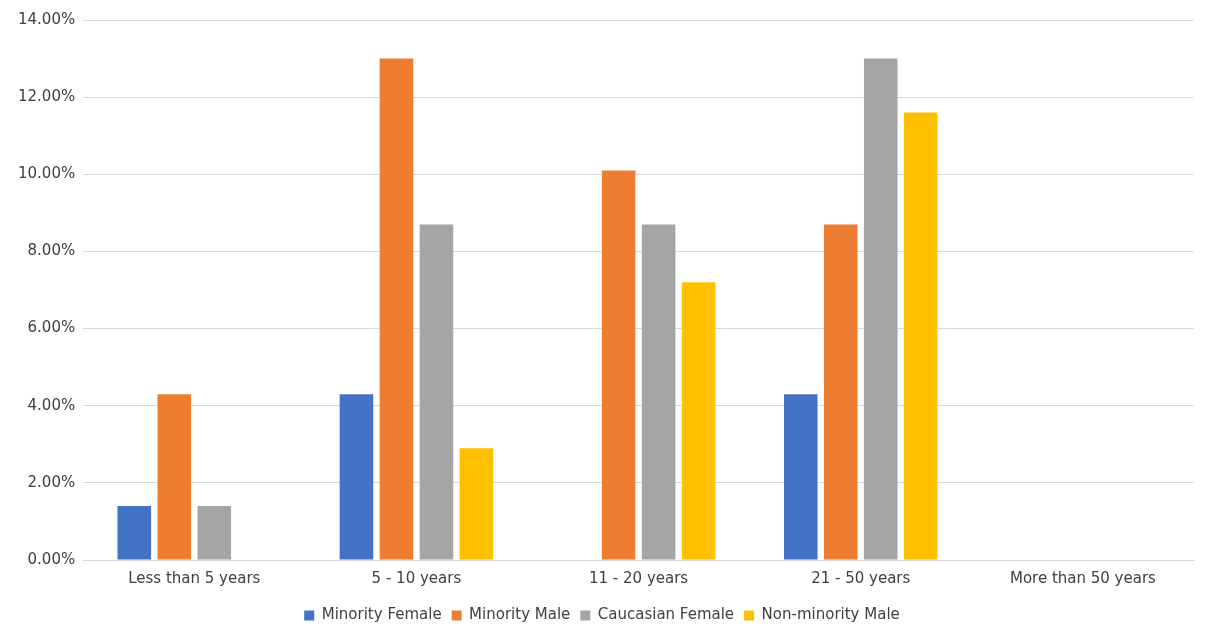  What do you see at coordinates (416, 577) in the screenshot?
I see `x-tick-label: 5 - 10 years` at bounding box center [416, 577].